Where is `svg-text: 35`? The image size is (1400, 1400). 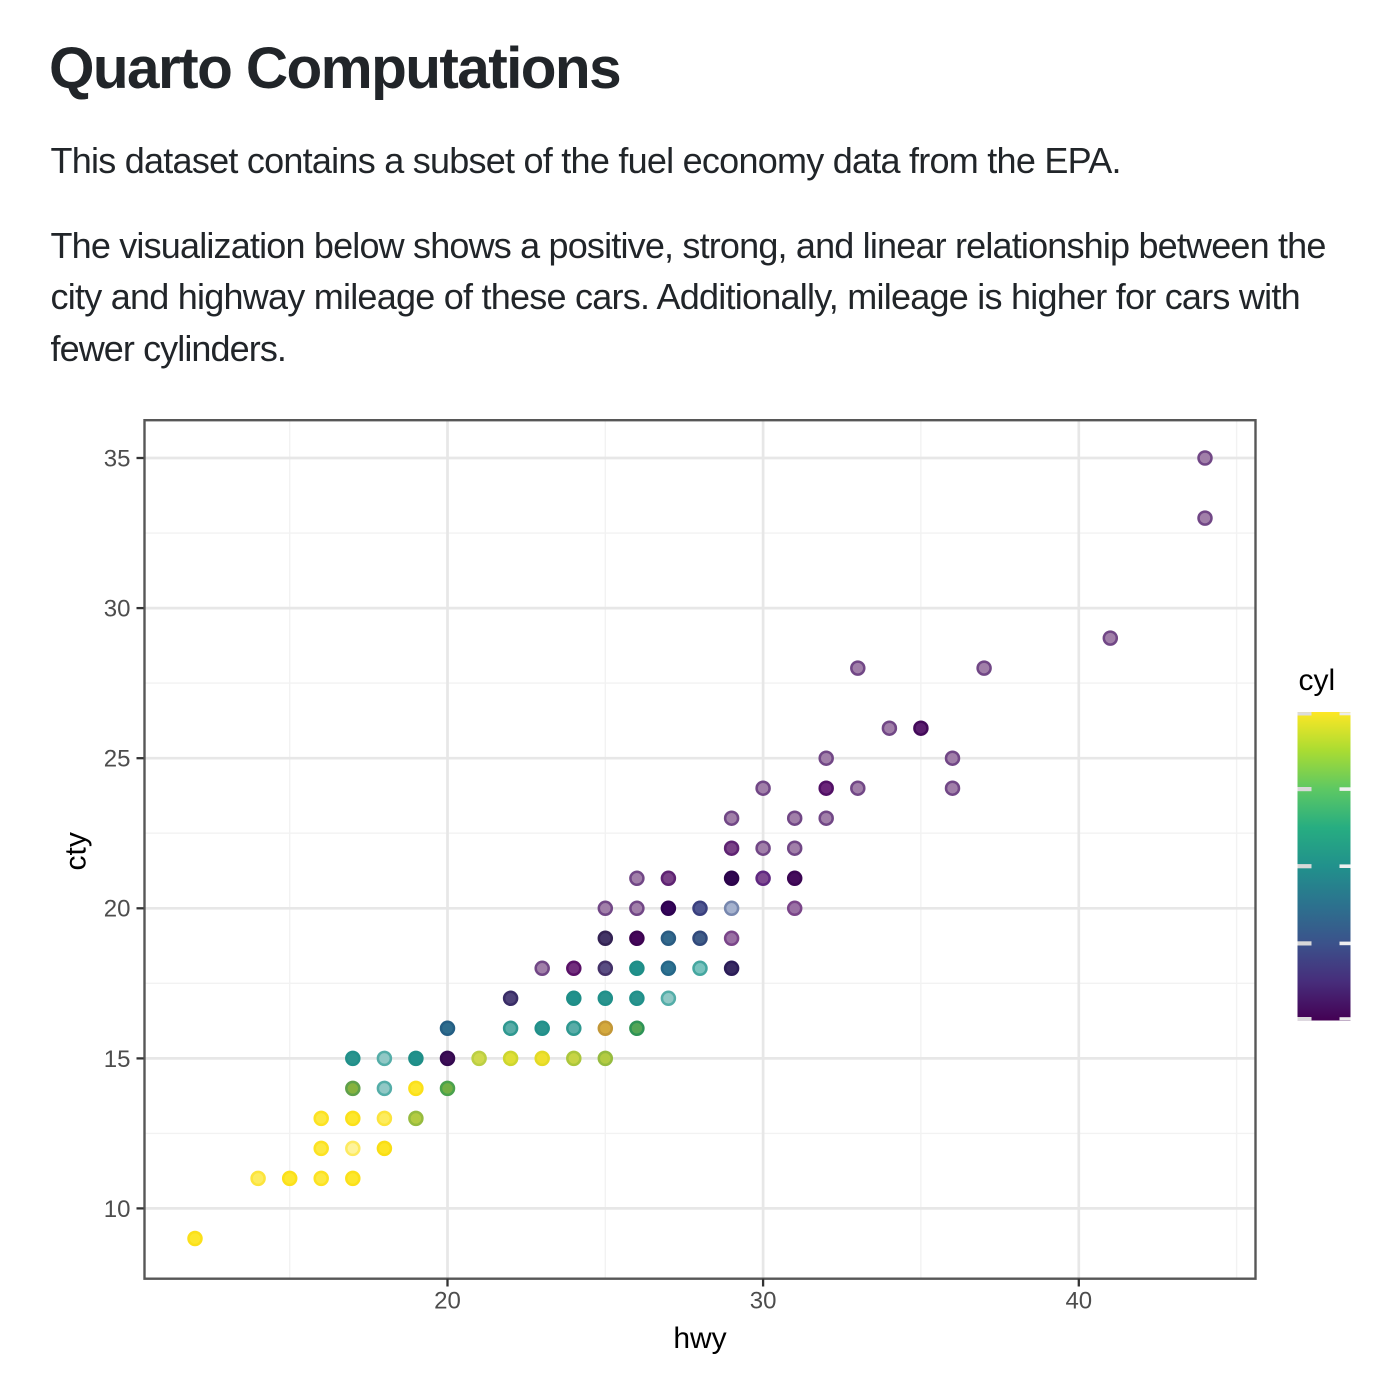 svg-text: 35 is located at coordinates (117, 458).